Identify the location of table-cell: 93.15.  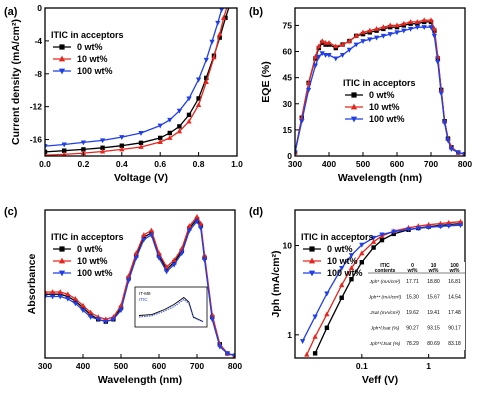
(433, 329).